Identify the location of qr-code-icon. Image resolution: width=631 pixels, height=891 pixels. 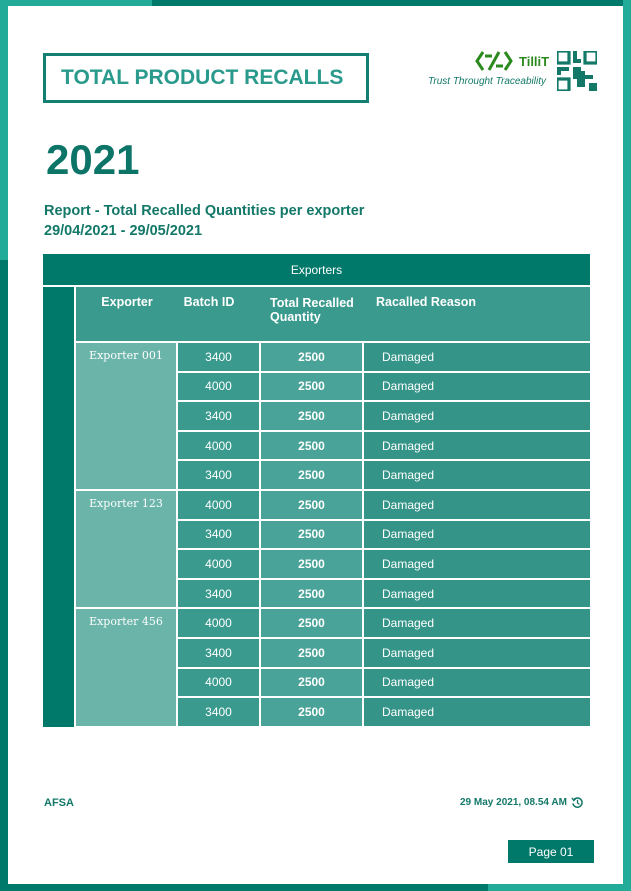
(577, 71).